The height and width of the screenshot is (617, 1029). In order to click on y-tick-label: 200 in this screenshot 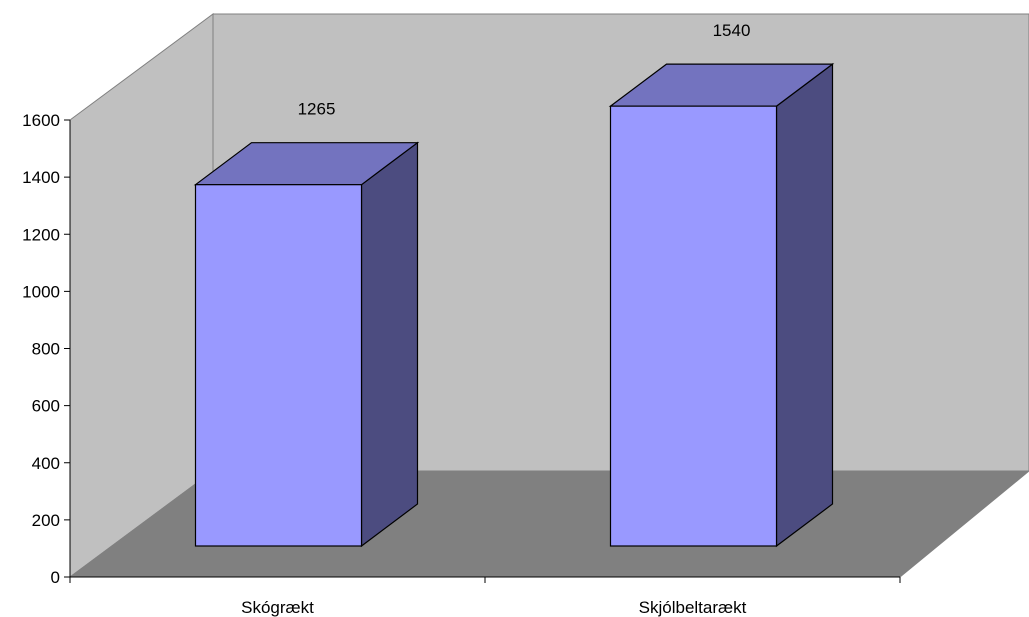, I will do `click(46, 520)`.